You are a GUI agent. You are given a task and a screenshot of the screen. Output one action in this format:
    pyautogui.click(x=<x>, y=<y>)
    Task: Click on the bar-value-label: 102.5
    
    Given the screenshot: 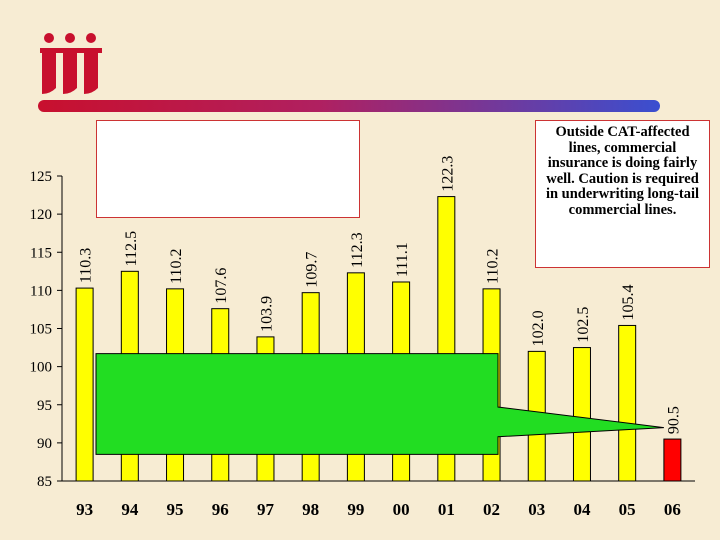 What is the action you would take?
    pyautogui.click(x=583, y=325)
    